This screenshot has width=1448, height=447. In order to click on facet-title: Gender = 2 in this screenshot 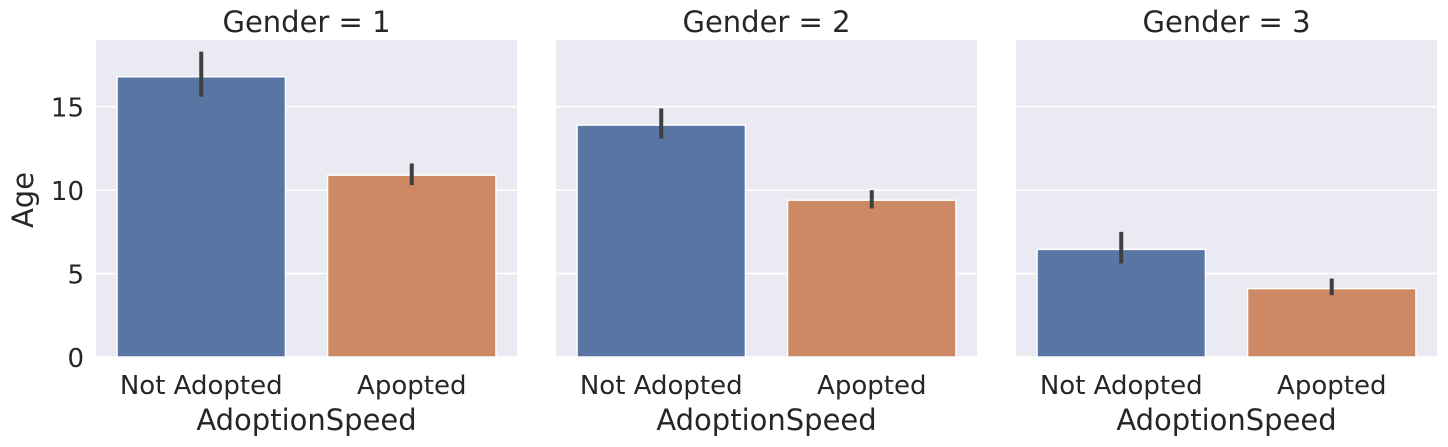, I will do `click(766, 22)`.